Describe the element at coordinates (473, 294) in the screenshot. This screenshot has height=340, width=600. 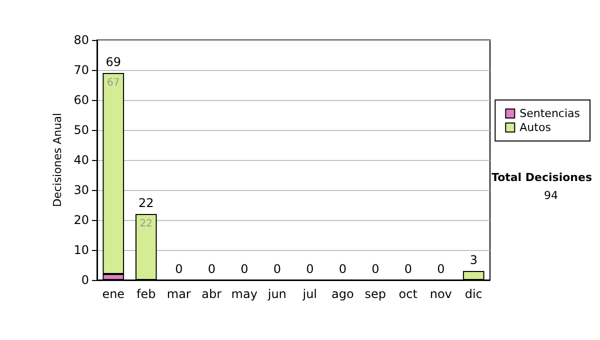
I see `x-tick-label: dic` at that location.